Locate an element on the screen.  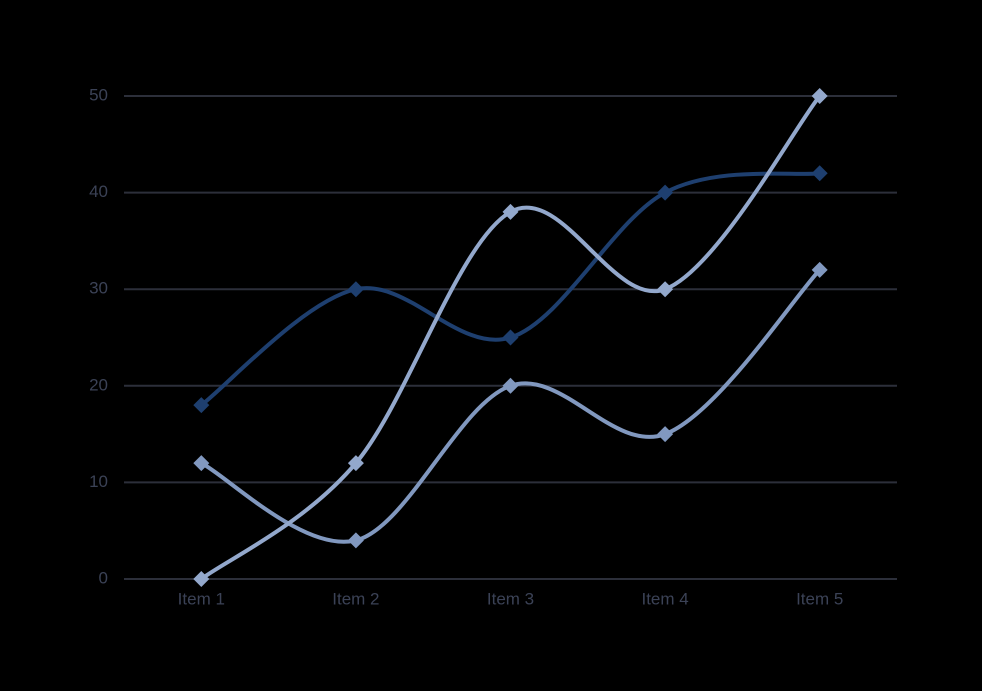
x-tick-label: Item 3 is located at coordinates (510, 598).